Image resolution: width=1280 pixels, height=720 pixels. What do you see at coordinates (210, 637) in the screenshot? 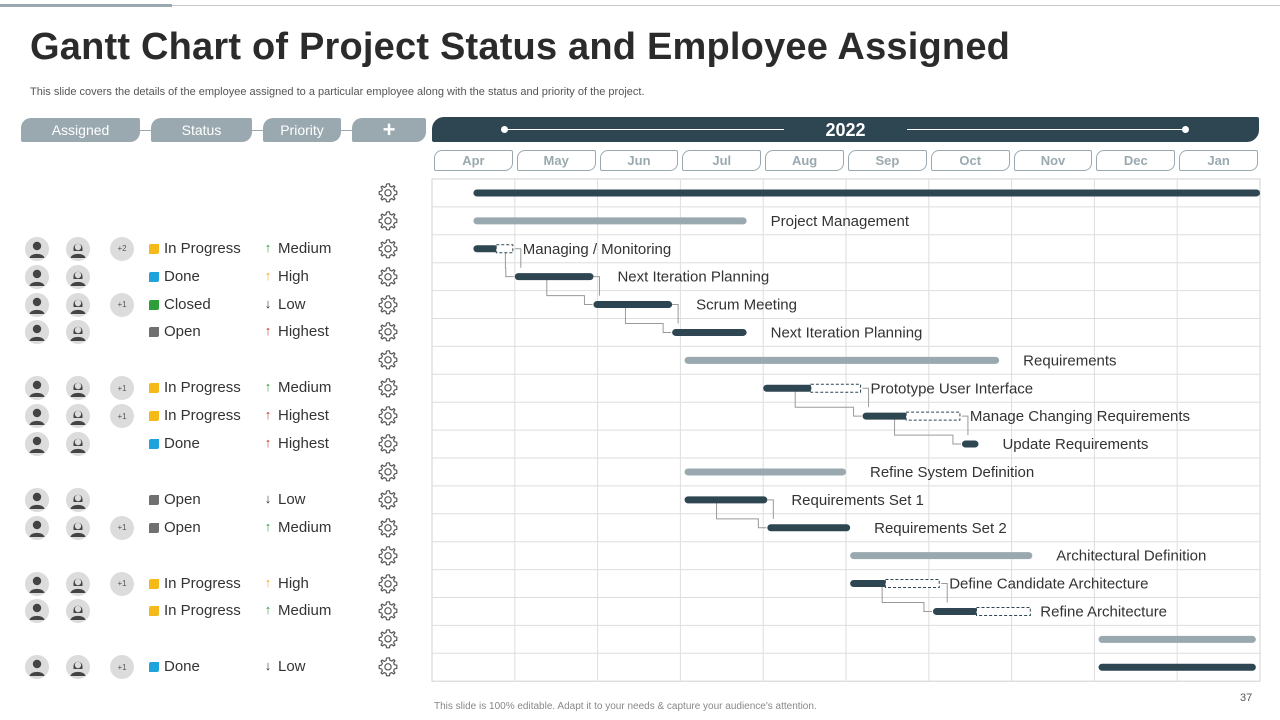
I see `table-row` at bounding box center [210, 637].